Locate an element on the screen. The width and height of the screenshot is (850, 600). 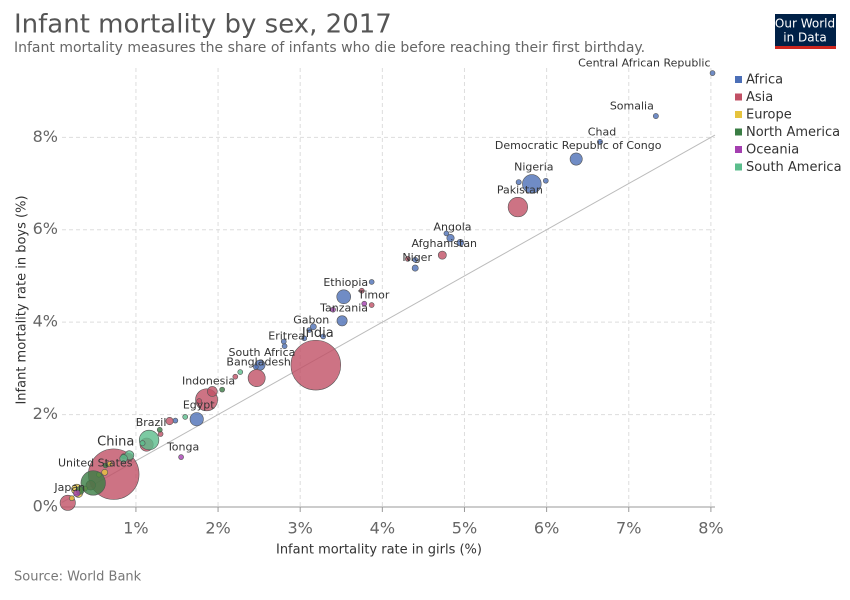
x-axis-title: Infant mortality rate in girls (%) is located at coordinates (379, 550).